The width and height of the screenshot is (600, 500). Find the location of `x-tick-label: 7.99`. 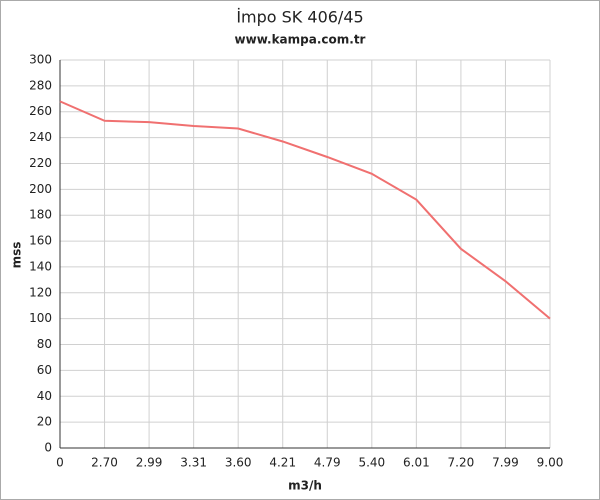

x-tick-label: 7.99 is located at coordinates (505, 463).